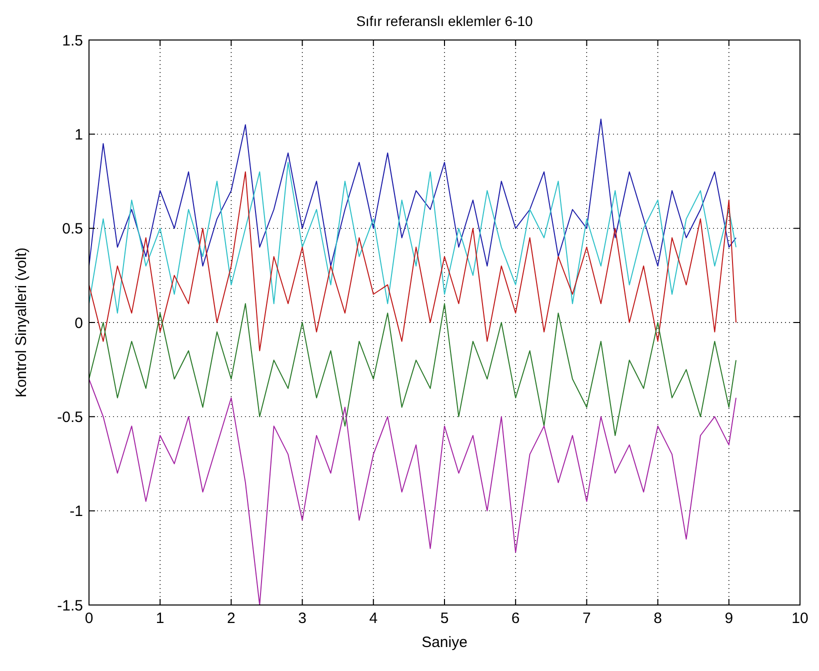 This screenshot has width=819, height=671. Describe the element at coordinates (515, 618) in the screenshot. I see `x-tick-label: 6` at that location.